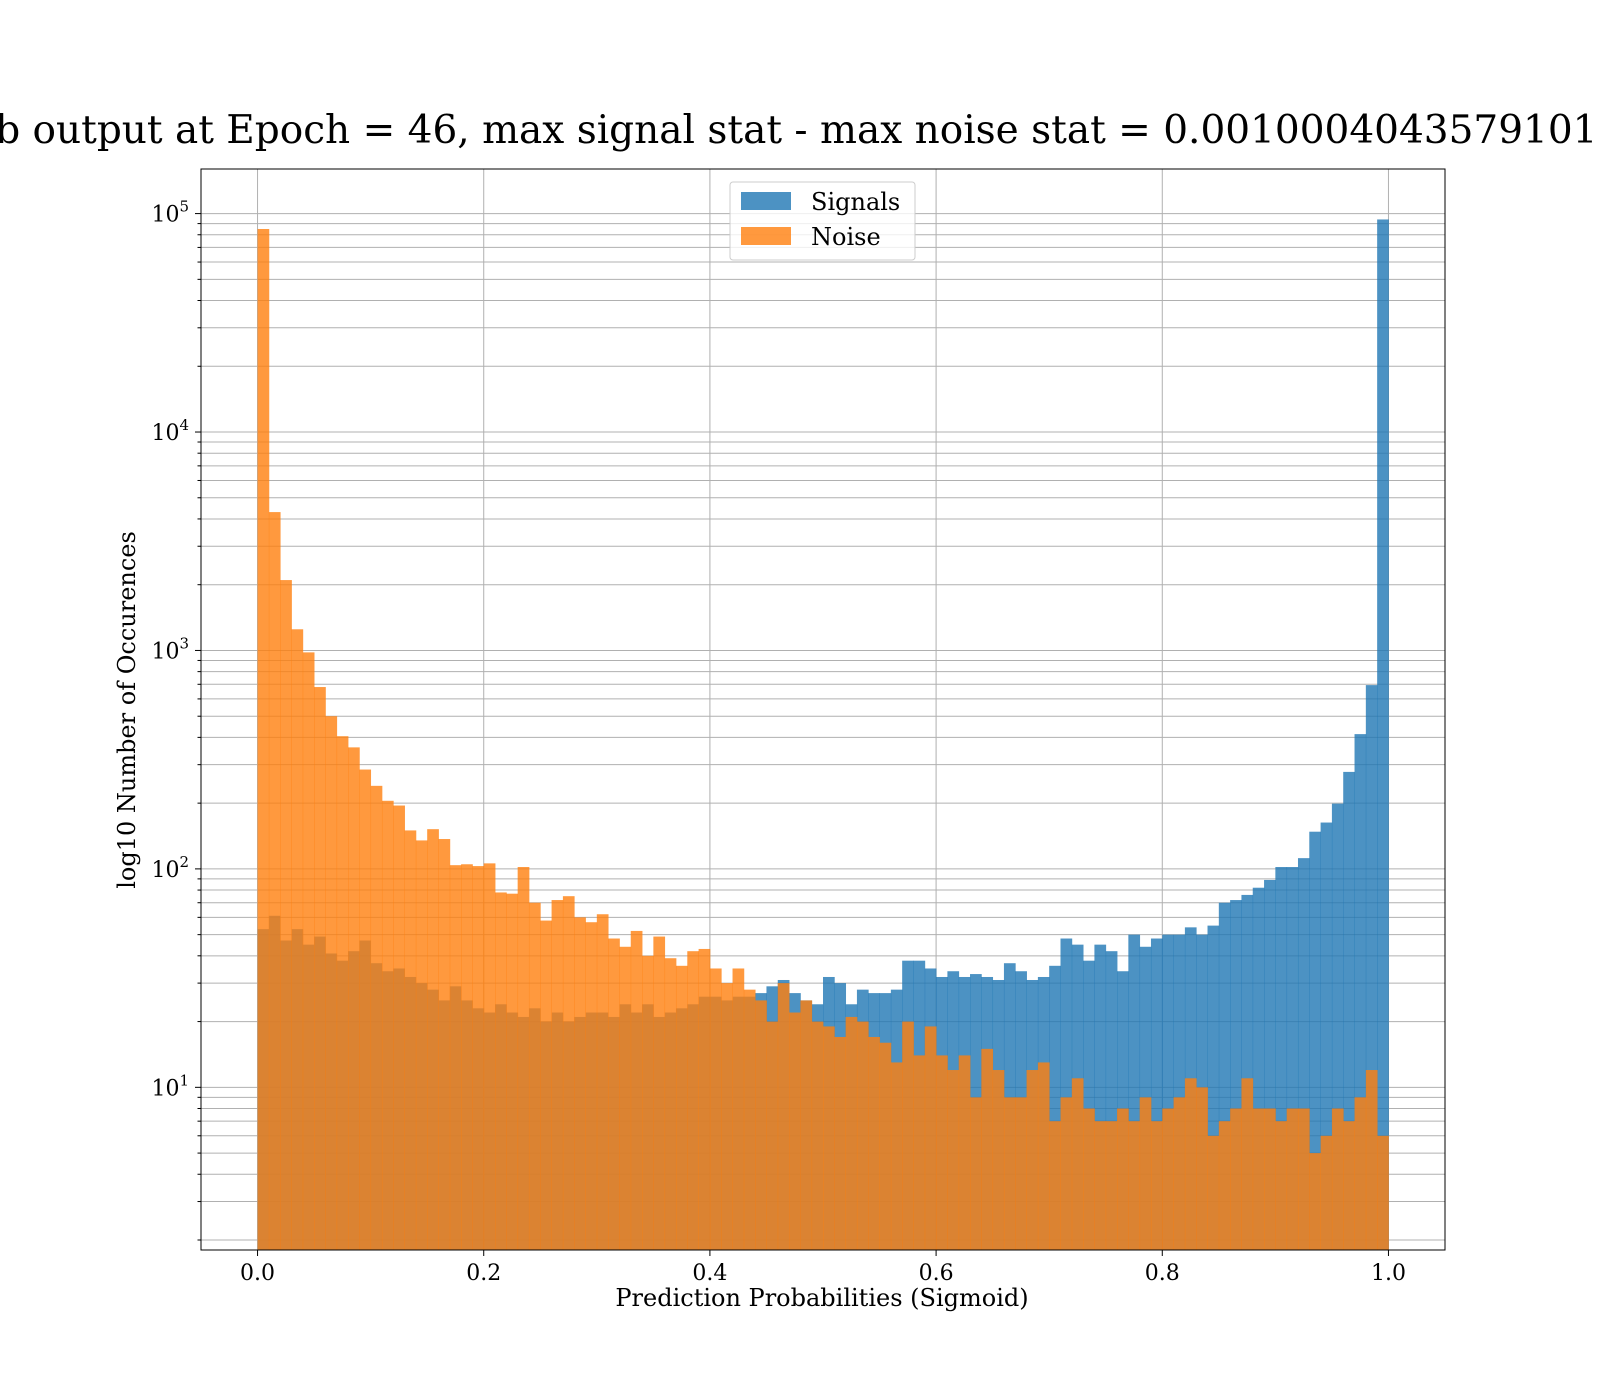 The width and height of the screenshot is (1600, 1400). Describe the element at coordinates (709, 1273) in the screenshot. I see `x-tick-label: 0.4` at that location.